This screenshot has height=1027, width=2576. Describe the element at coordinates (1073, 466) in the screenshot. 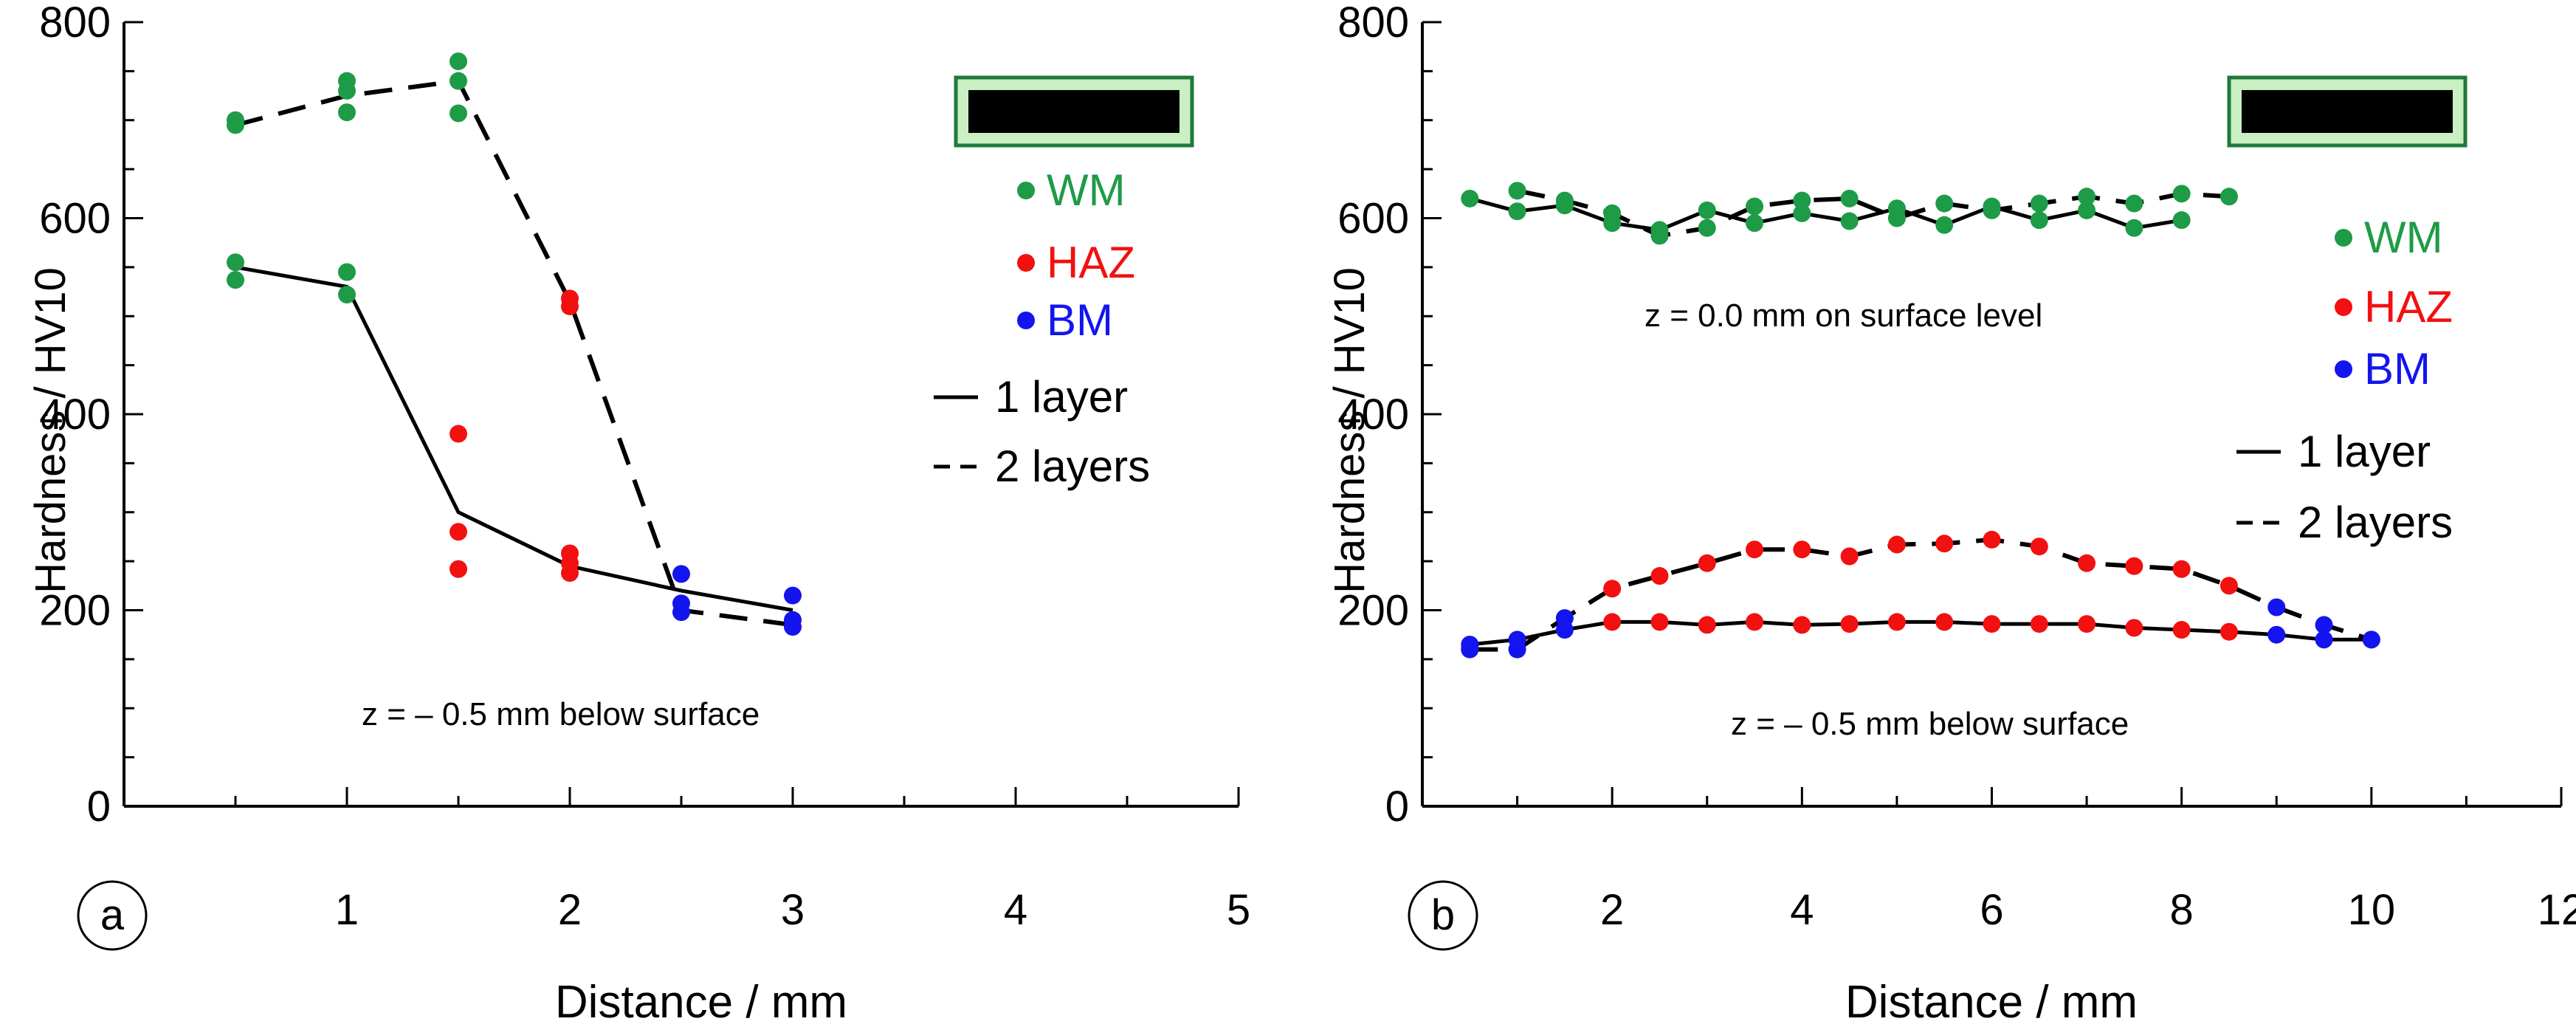

I see `legend-2-layers-label: 2 layers` at that location.